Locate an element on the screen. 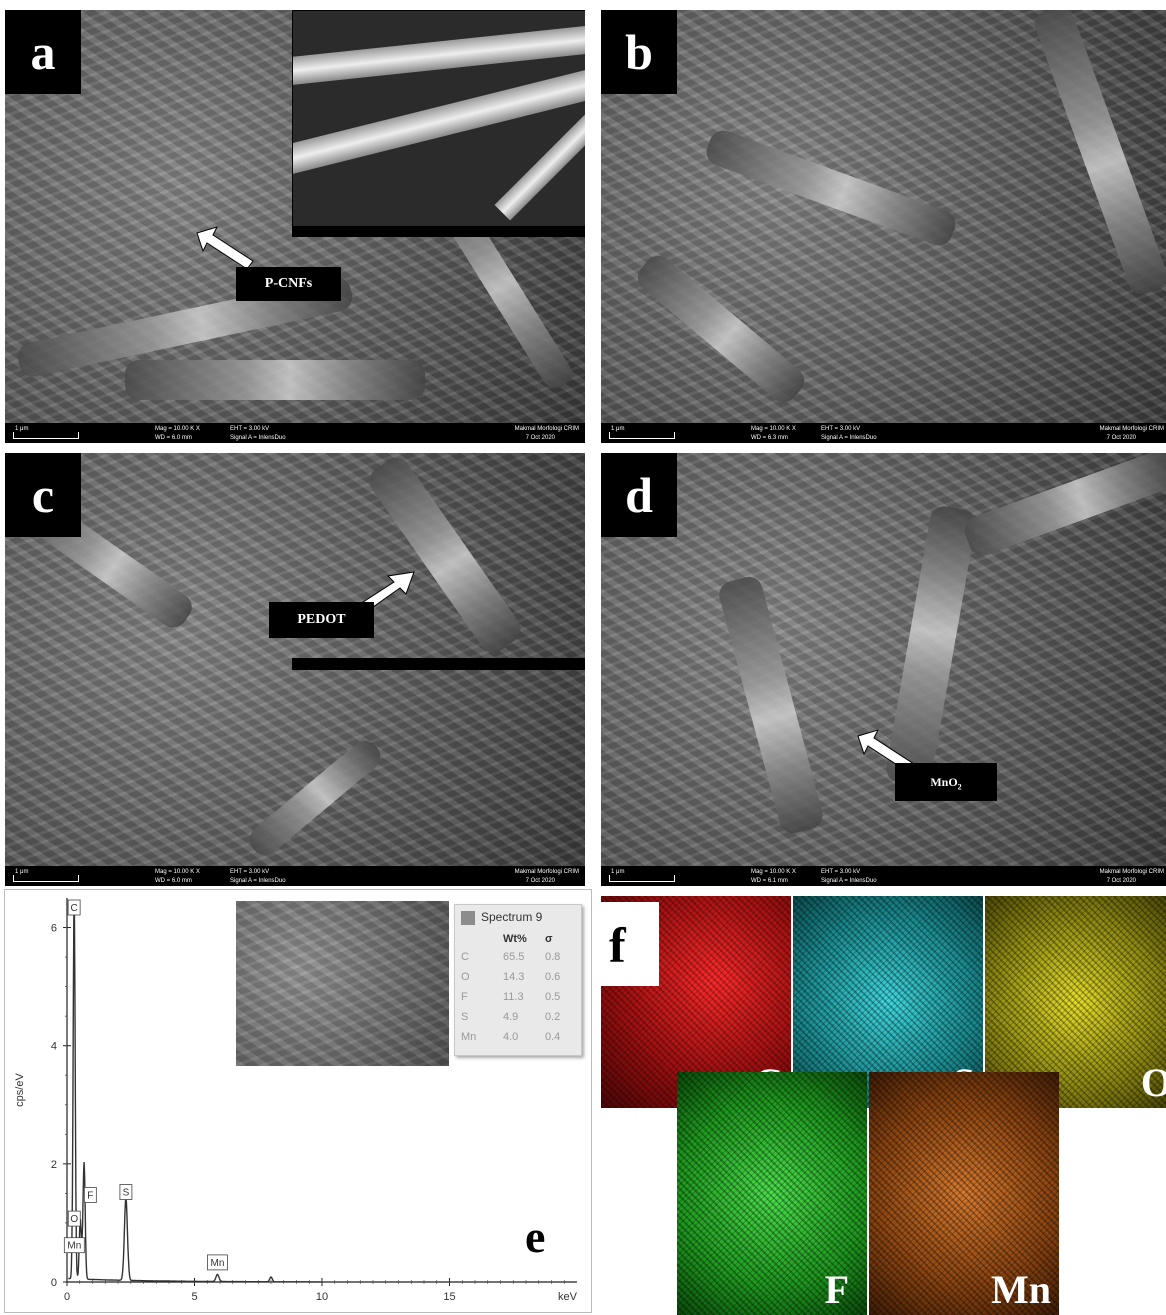  inset-sem-image is located at coordinates (342, 983).